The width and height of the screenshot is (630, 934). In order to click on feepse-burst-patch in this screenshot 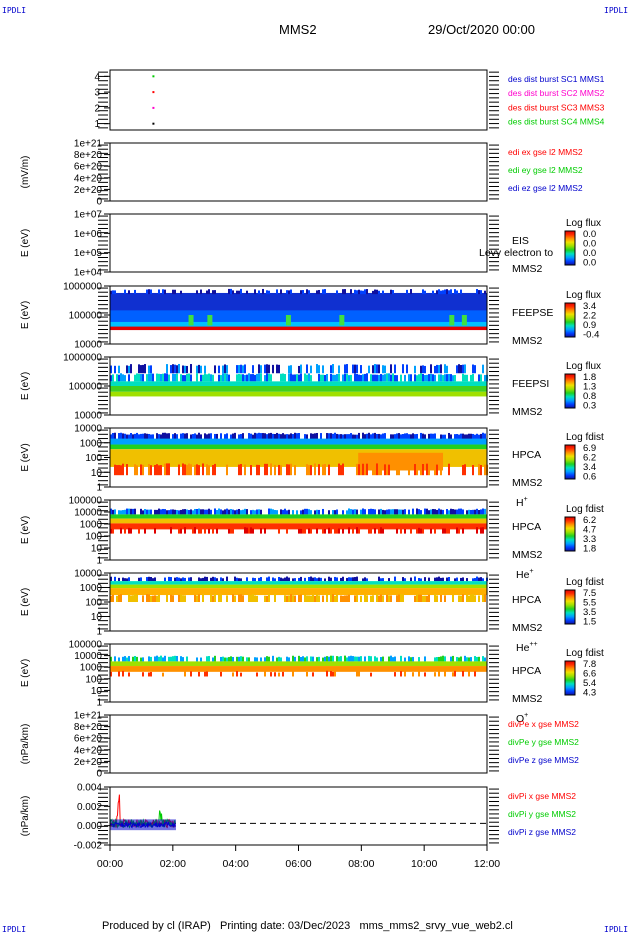, I will do `click(191, 320)`.